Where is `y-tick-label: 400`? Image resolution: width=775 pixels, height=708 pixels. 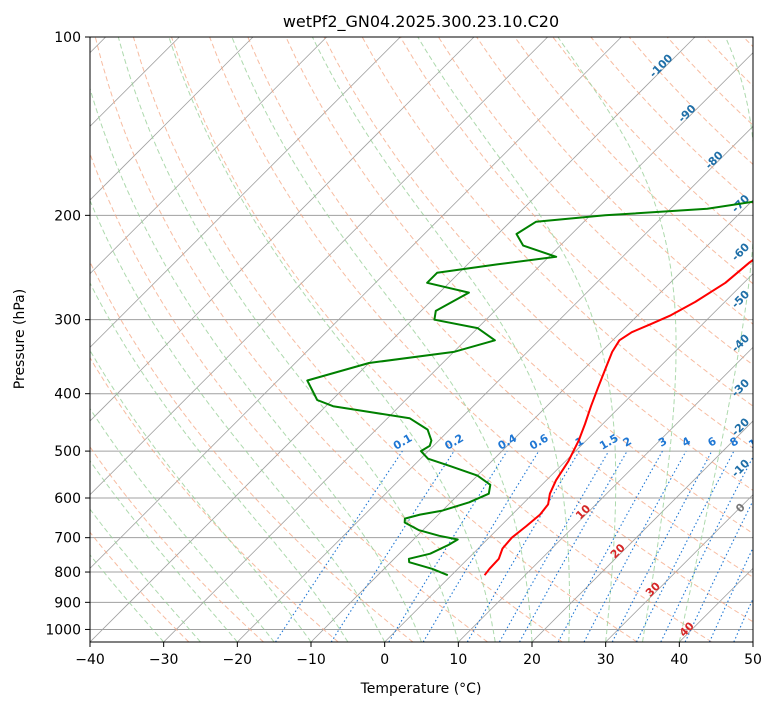 y-tick-label: 400 is located at coordinates (67, 395).